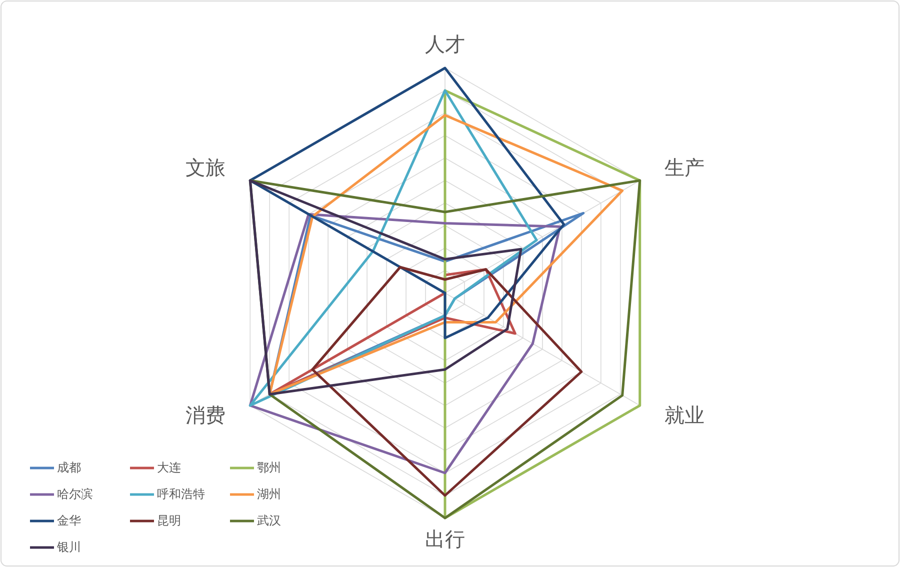 Image resolution: width=900 pixels, height=567 pixels. What do you see at coordinates (684, 168) in the screenshot?
I see `spoke-label: 生产` at bounding box center [684, 168].